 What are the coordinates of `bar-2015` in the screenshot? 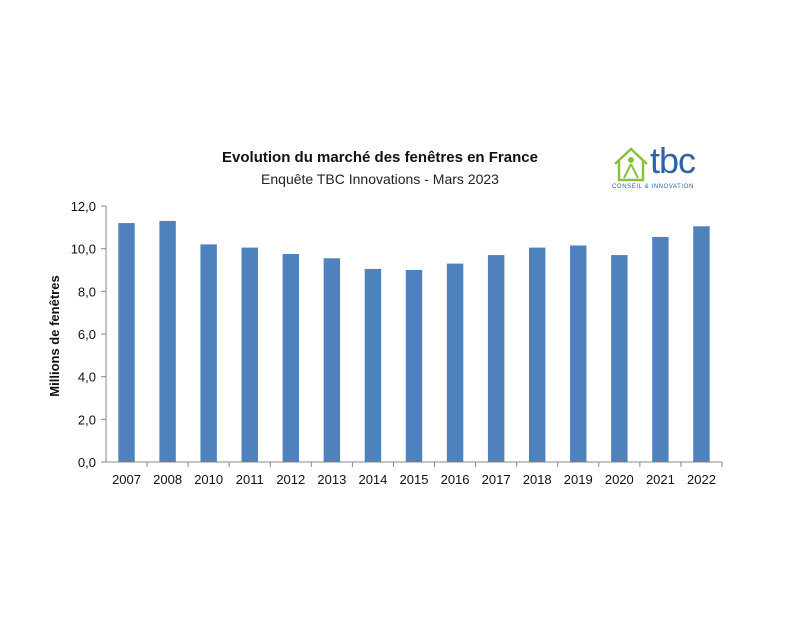 It's located at (414, 366).